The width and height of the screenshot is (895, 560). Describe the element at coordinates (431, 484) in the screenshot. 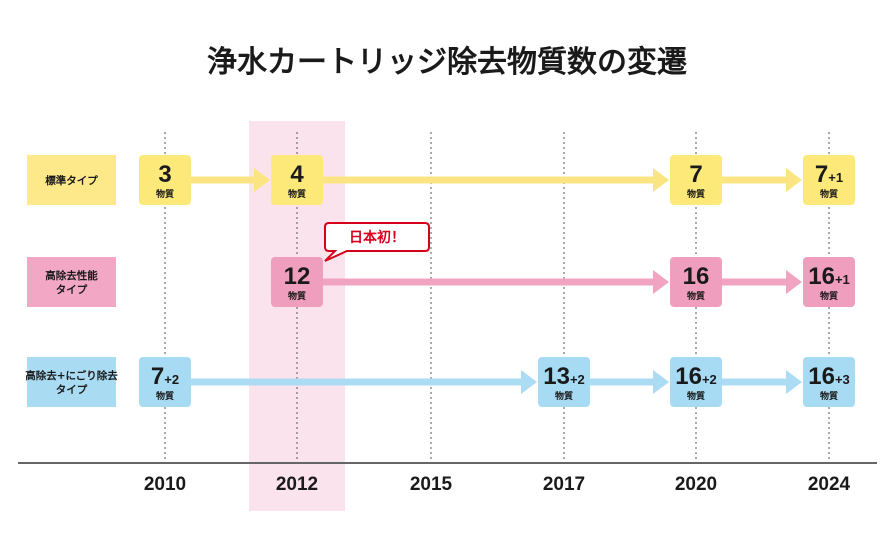

I see `x-tick-label-2015: 2015` at that location.